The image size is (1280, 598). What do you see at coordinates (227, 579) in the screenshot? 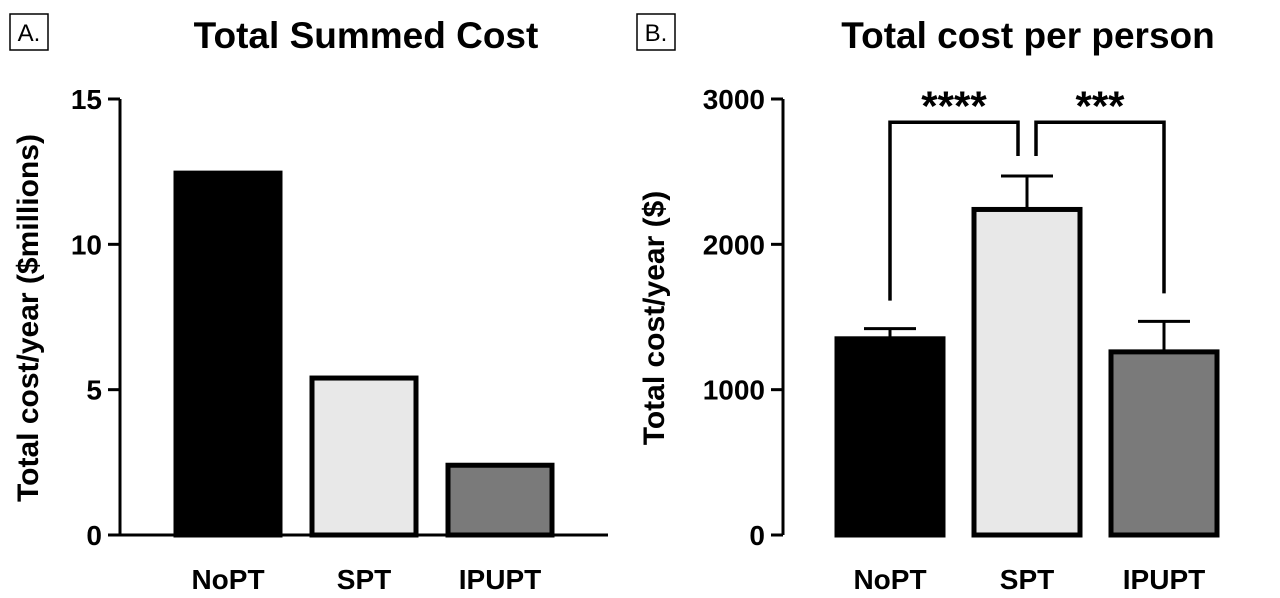
I see `chart-a-category-label: NoPT` at bounding box center [227, 579].